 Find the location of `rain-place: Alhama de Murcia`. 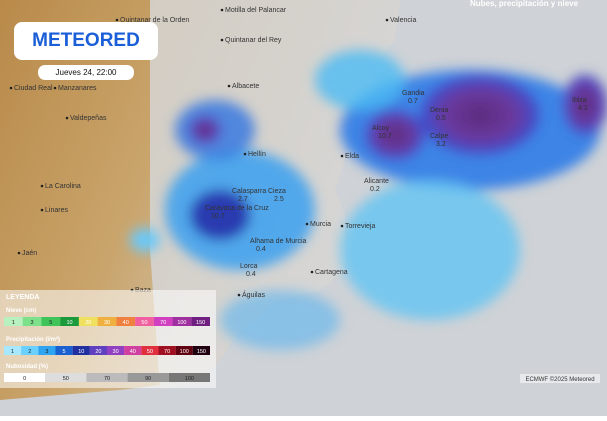

rain-place: Alhama de Murcia is located at coordinates (278, 241).